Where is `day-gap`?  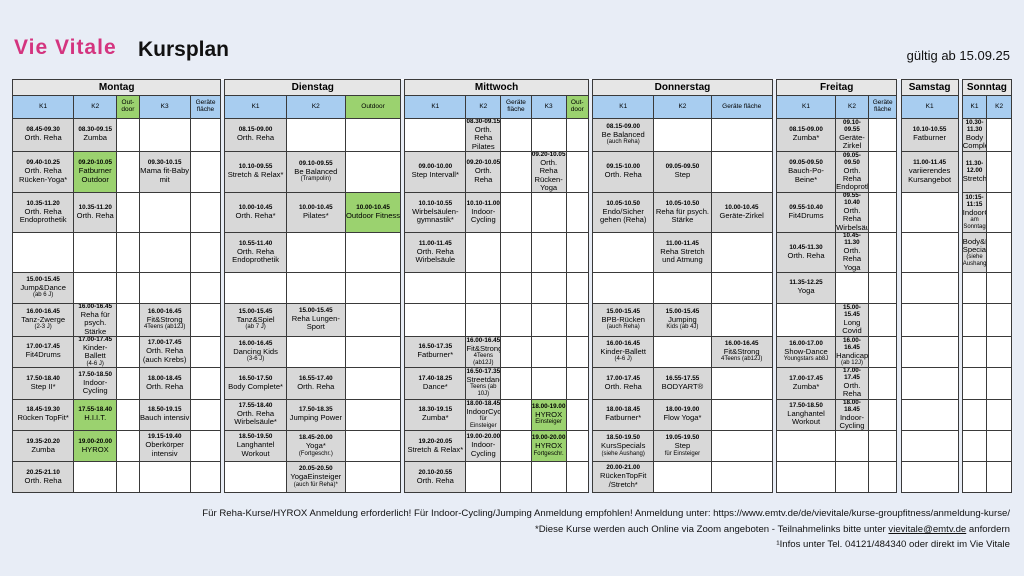 day-gap is located at coordinates (222, 87).